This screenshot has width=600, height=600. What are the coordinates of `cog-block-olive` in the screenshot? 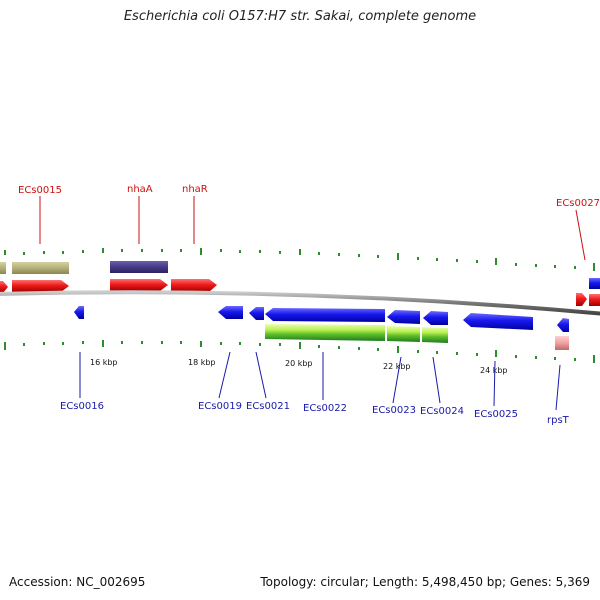 It's located at (40, 268).